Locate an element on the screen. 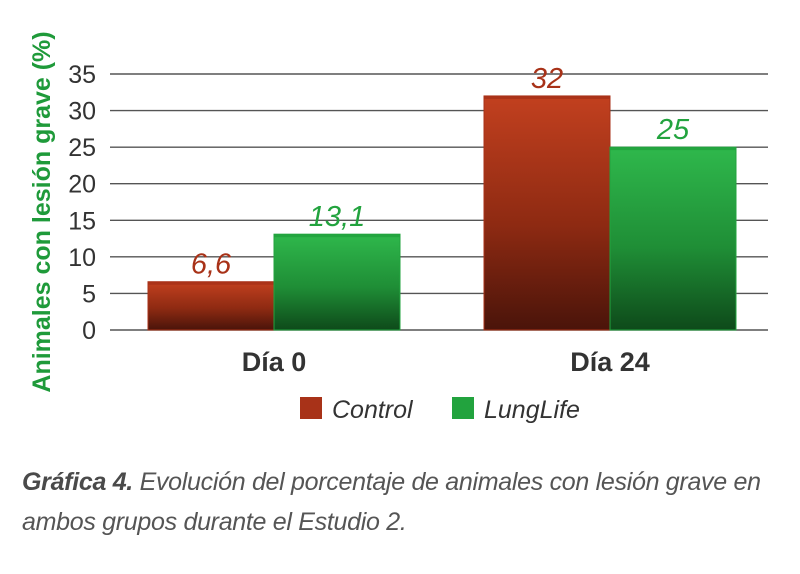 Image resolution: width=800 pixels, height=574 pixels. y-tick-label: 30 is located at coordinates (82, 112).